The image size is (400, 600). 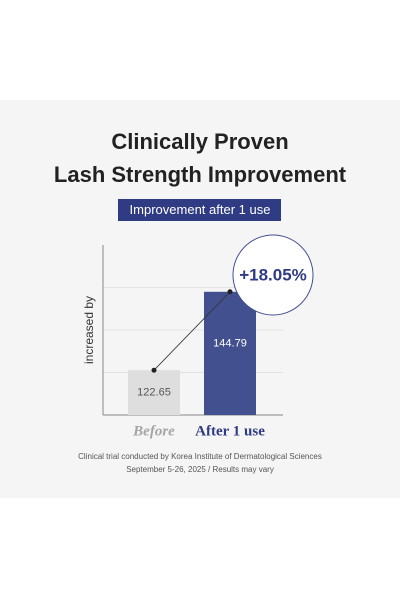 What do you see at coordinates (200, 174) in the screenshot?
I see `title-line: Lash Strength Improvement` at bounding box center [200, 174].